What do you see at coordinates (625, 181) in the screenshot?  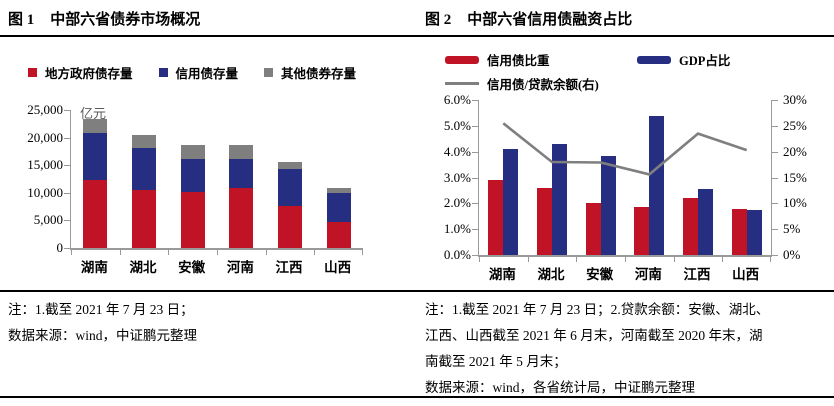 I see `chart2-plot-area` at bounding box center [625, 181].